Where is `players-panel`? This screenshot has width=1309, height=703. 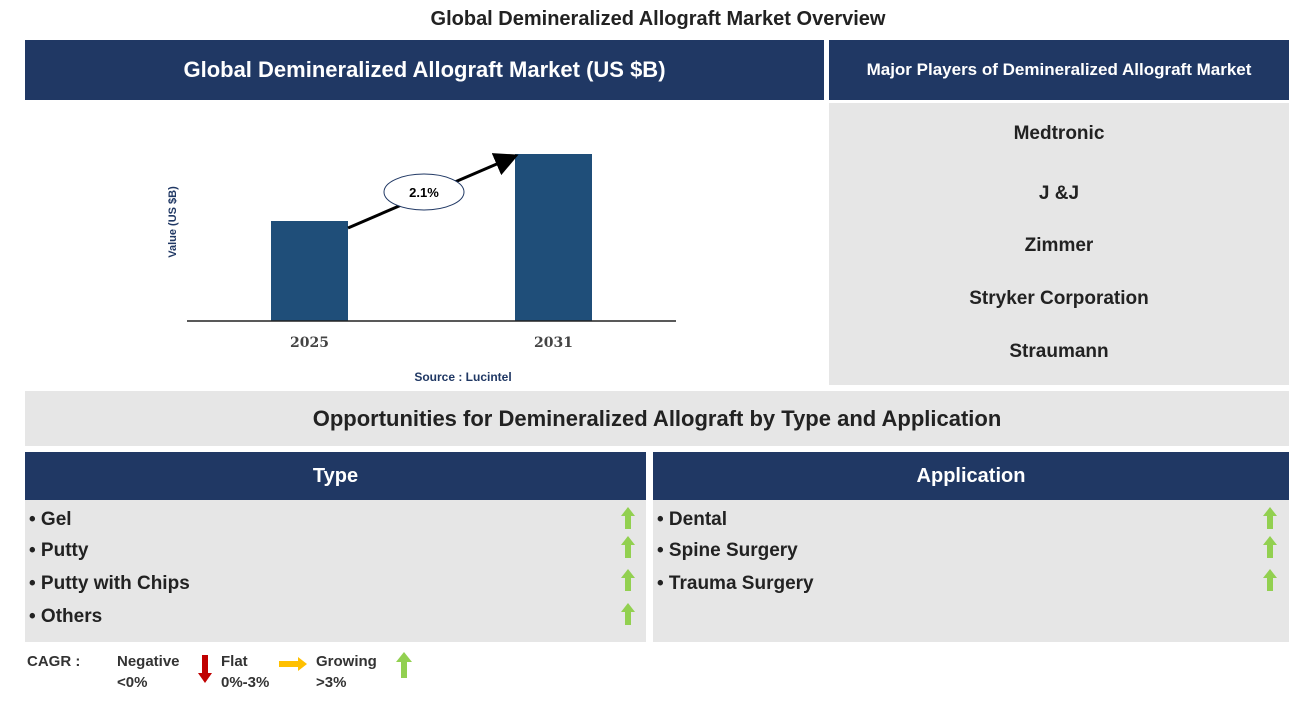 players-panel is located at coordinates (1059, 244).